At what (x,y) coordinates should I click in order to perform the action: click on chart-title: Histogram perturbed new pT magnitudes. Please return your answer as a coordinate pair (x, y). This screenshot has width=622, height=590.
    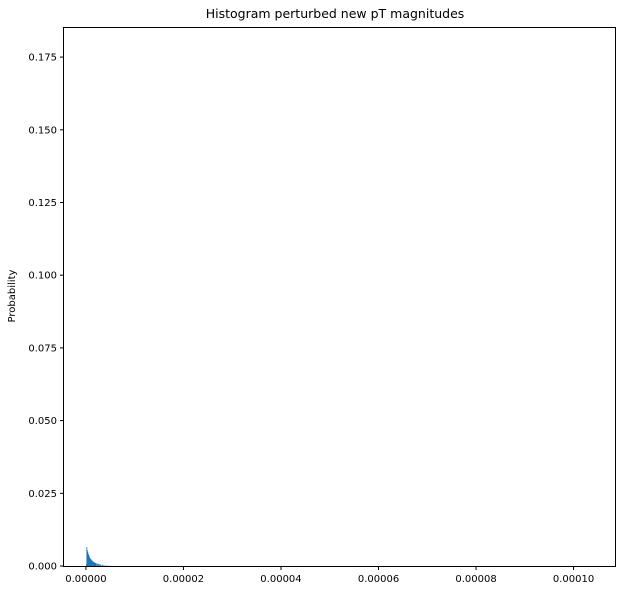
    Looking at the image, I should click on (335, 13).